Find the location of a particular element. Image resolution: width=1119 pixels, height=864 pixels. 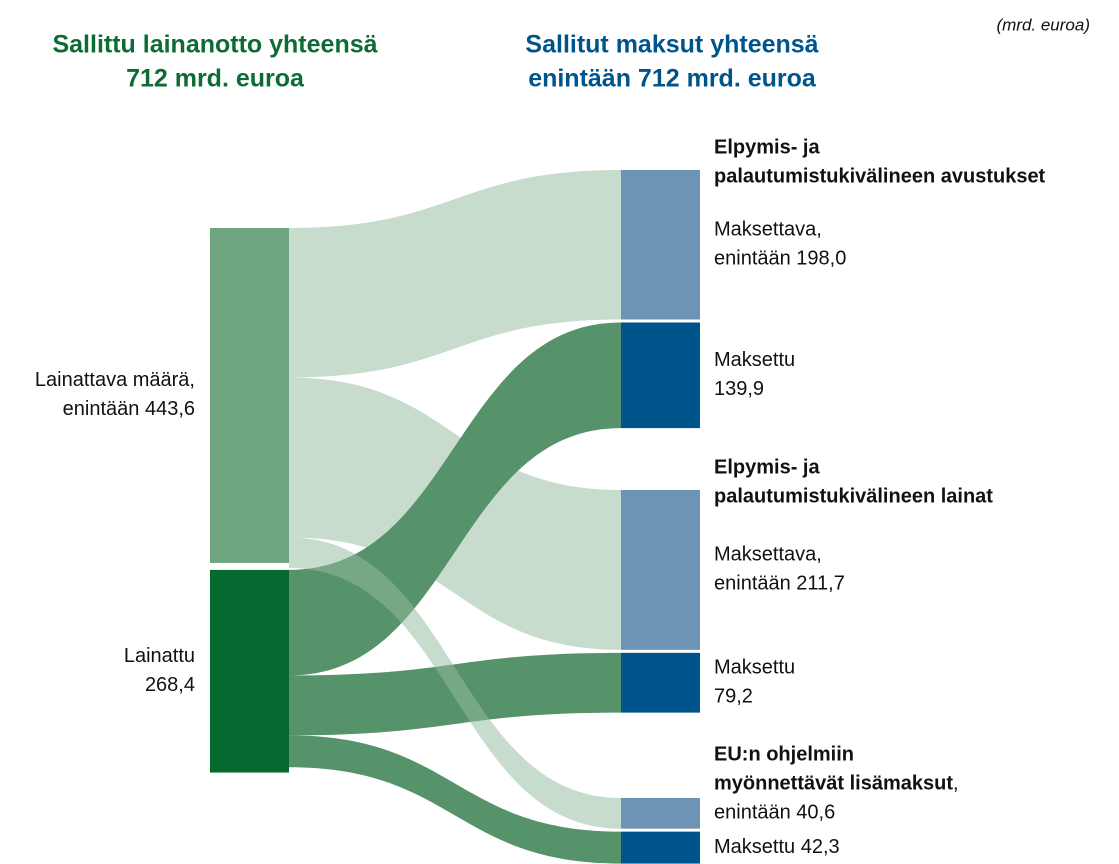

node-label: Lainattava määrä, is located at coordinates (115, 380).